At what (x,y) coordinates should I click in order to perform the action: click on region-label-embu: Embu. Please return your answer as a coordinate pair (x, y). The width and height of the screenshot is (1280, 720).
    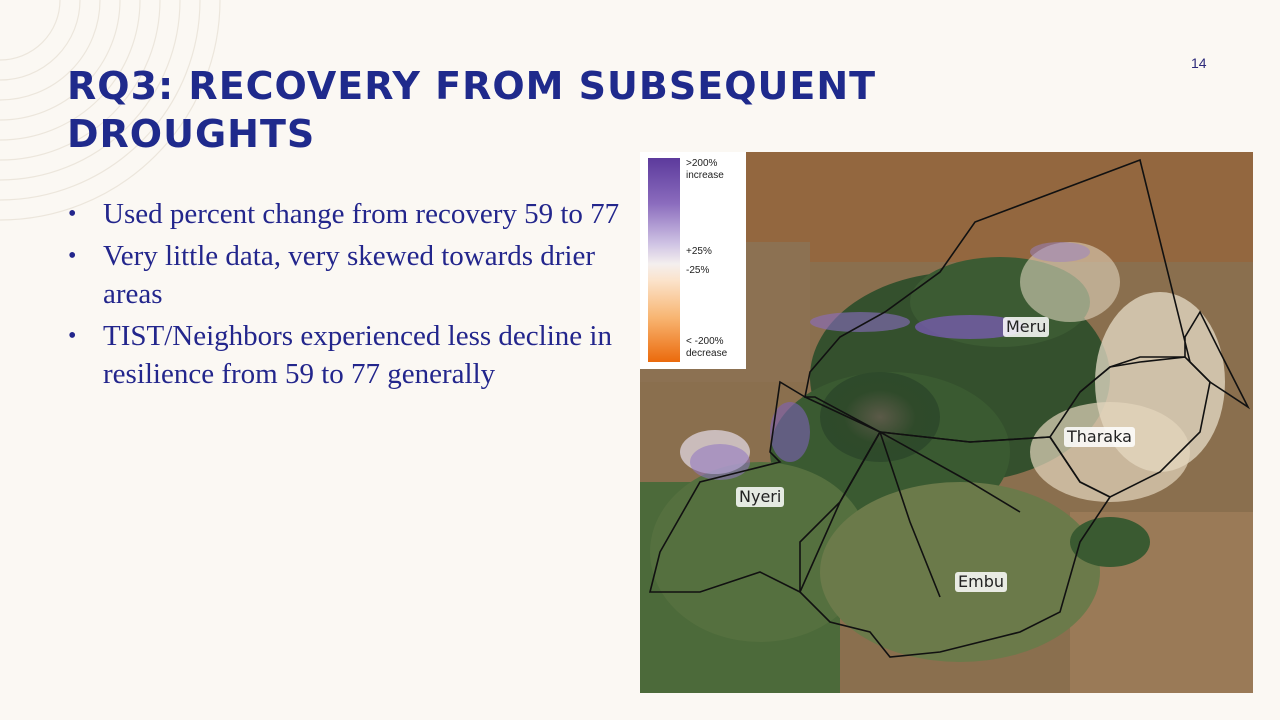
    Looking at the image, I should click on (981, 582).